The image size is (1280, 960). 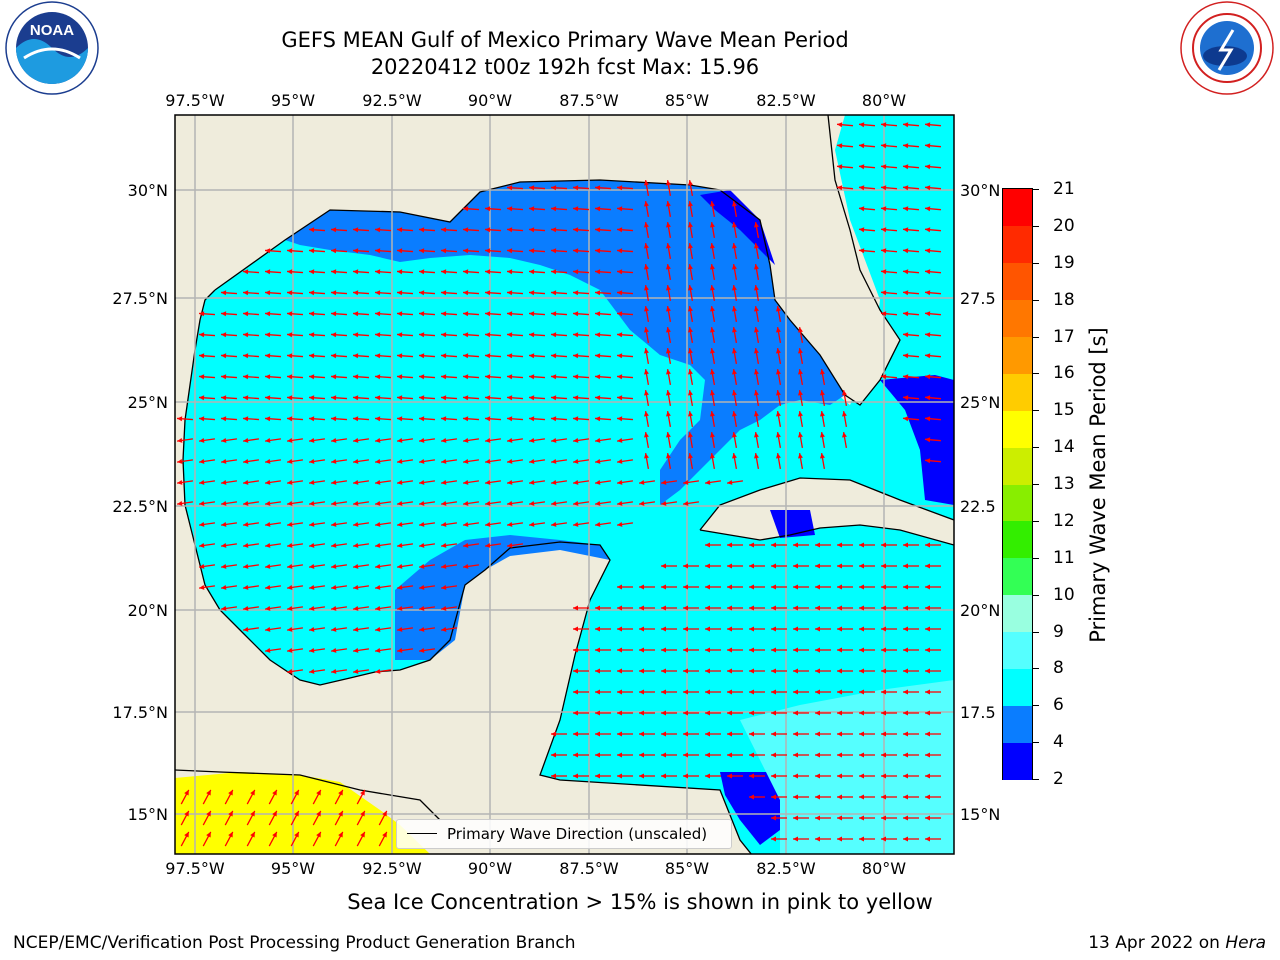 I want to click on colorbar-tick-label: 10, so click(x=1064, y=594).